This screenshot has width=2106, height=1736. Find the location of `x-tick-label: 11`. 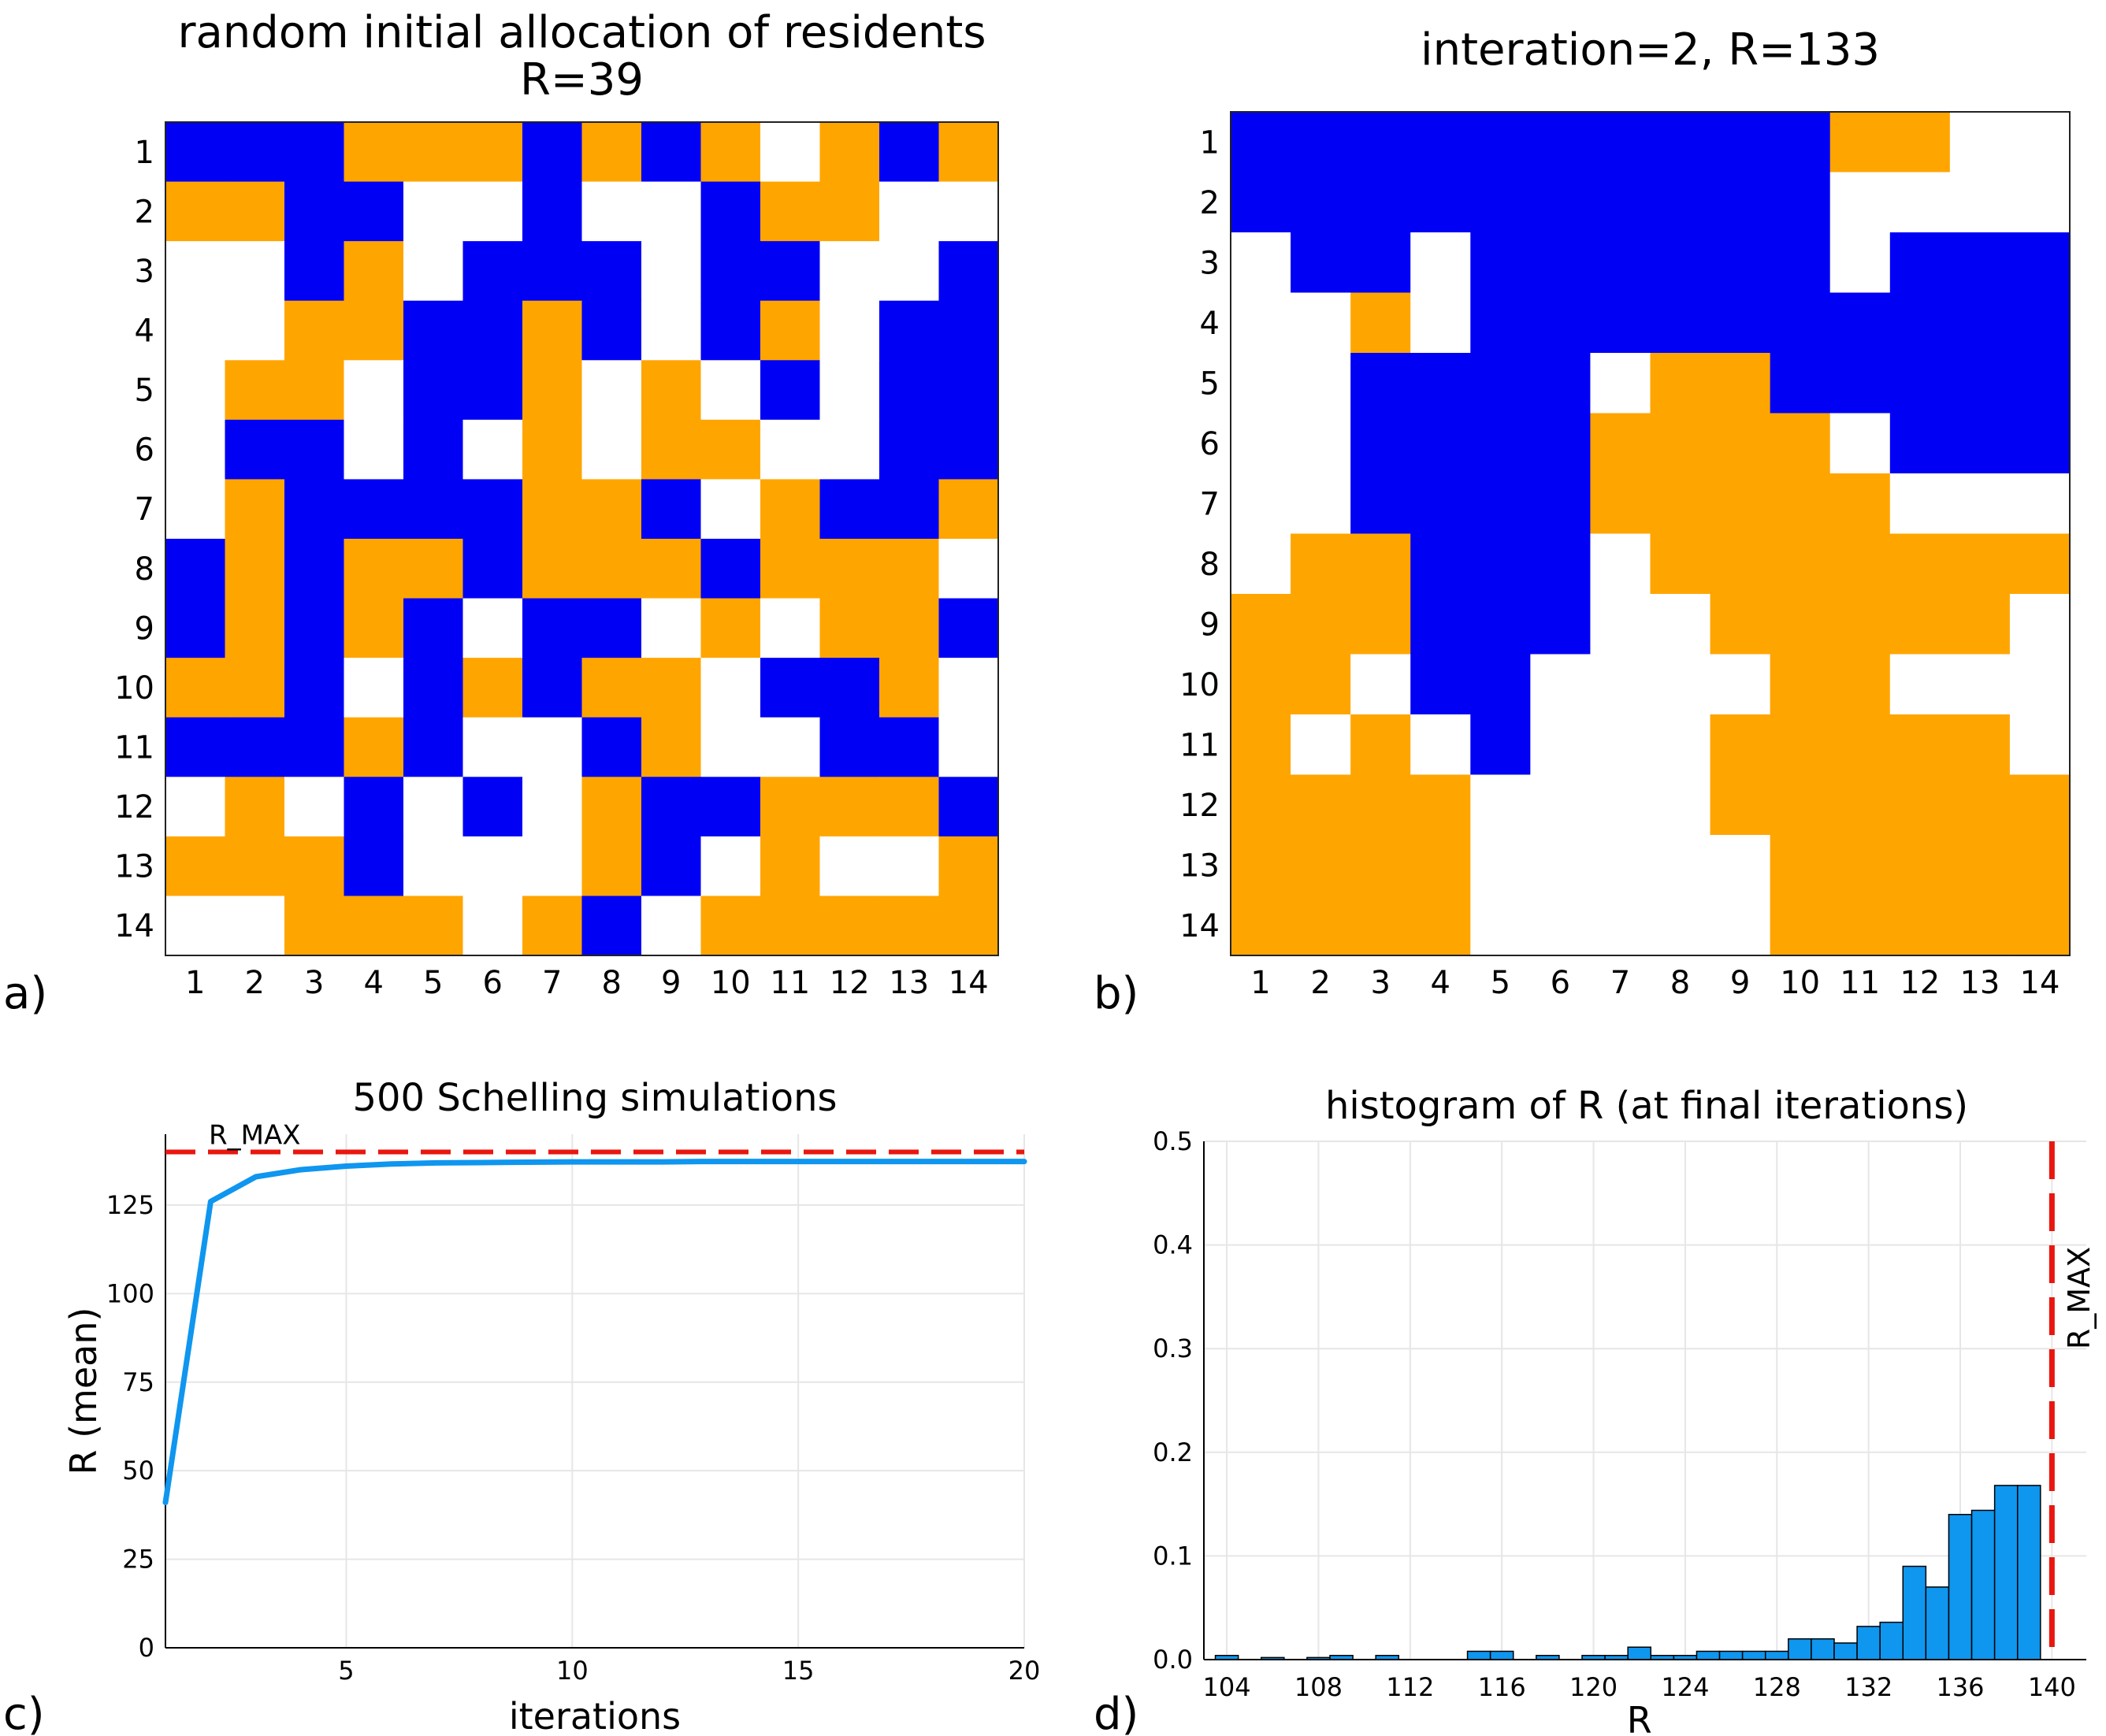

x-tick-label: 11 is located at coordinates (790, 983).